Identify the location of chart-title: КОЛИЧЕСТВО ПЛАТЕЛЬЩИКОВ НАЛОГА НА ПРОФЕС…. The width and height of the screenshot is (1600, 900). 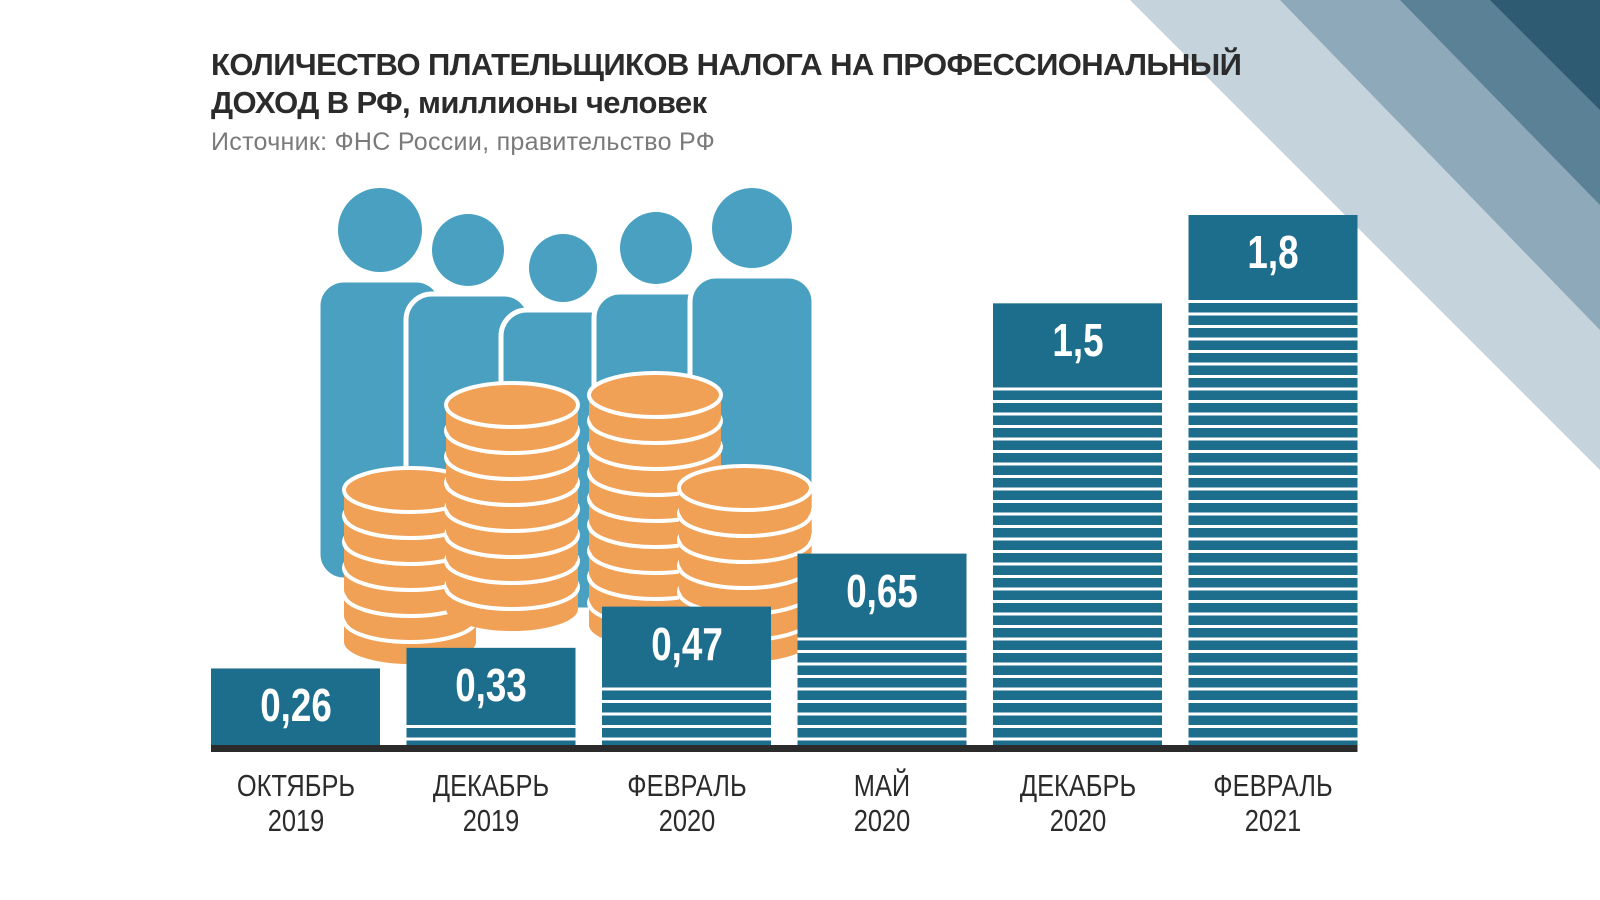
(726, 83).